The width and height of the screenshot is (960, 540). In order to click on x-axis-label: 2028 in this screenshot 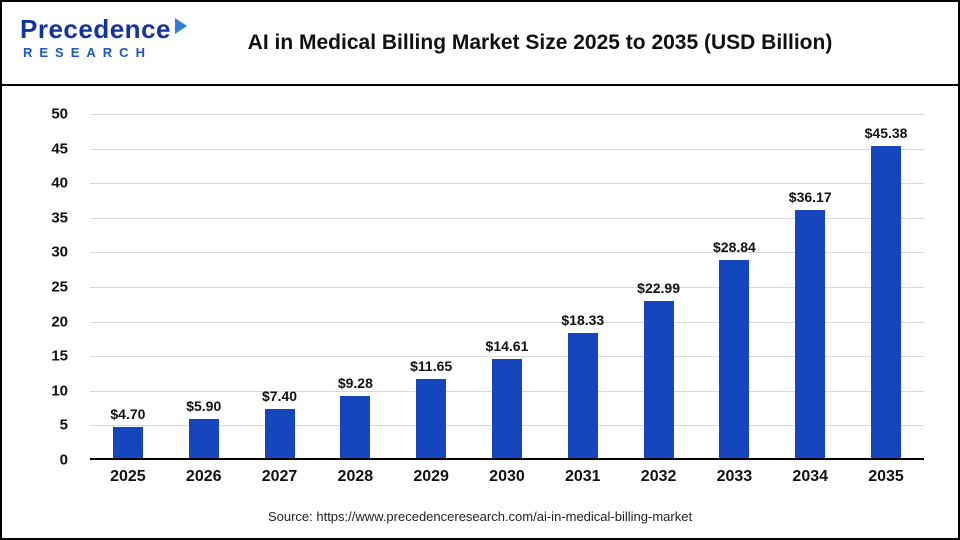, I will do `click(355, 476)`.